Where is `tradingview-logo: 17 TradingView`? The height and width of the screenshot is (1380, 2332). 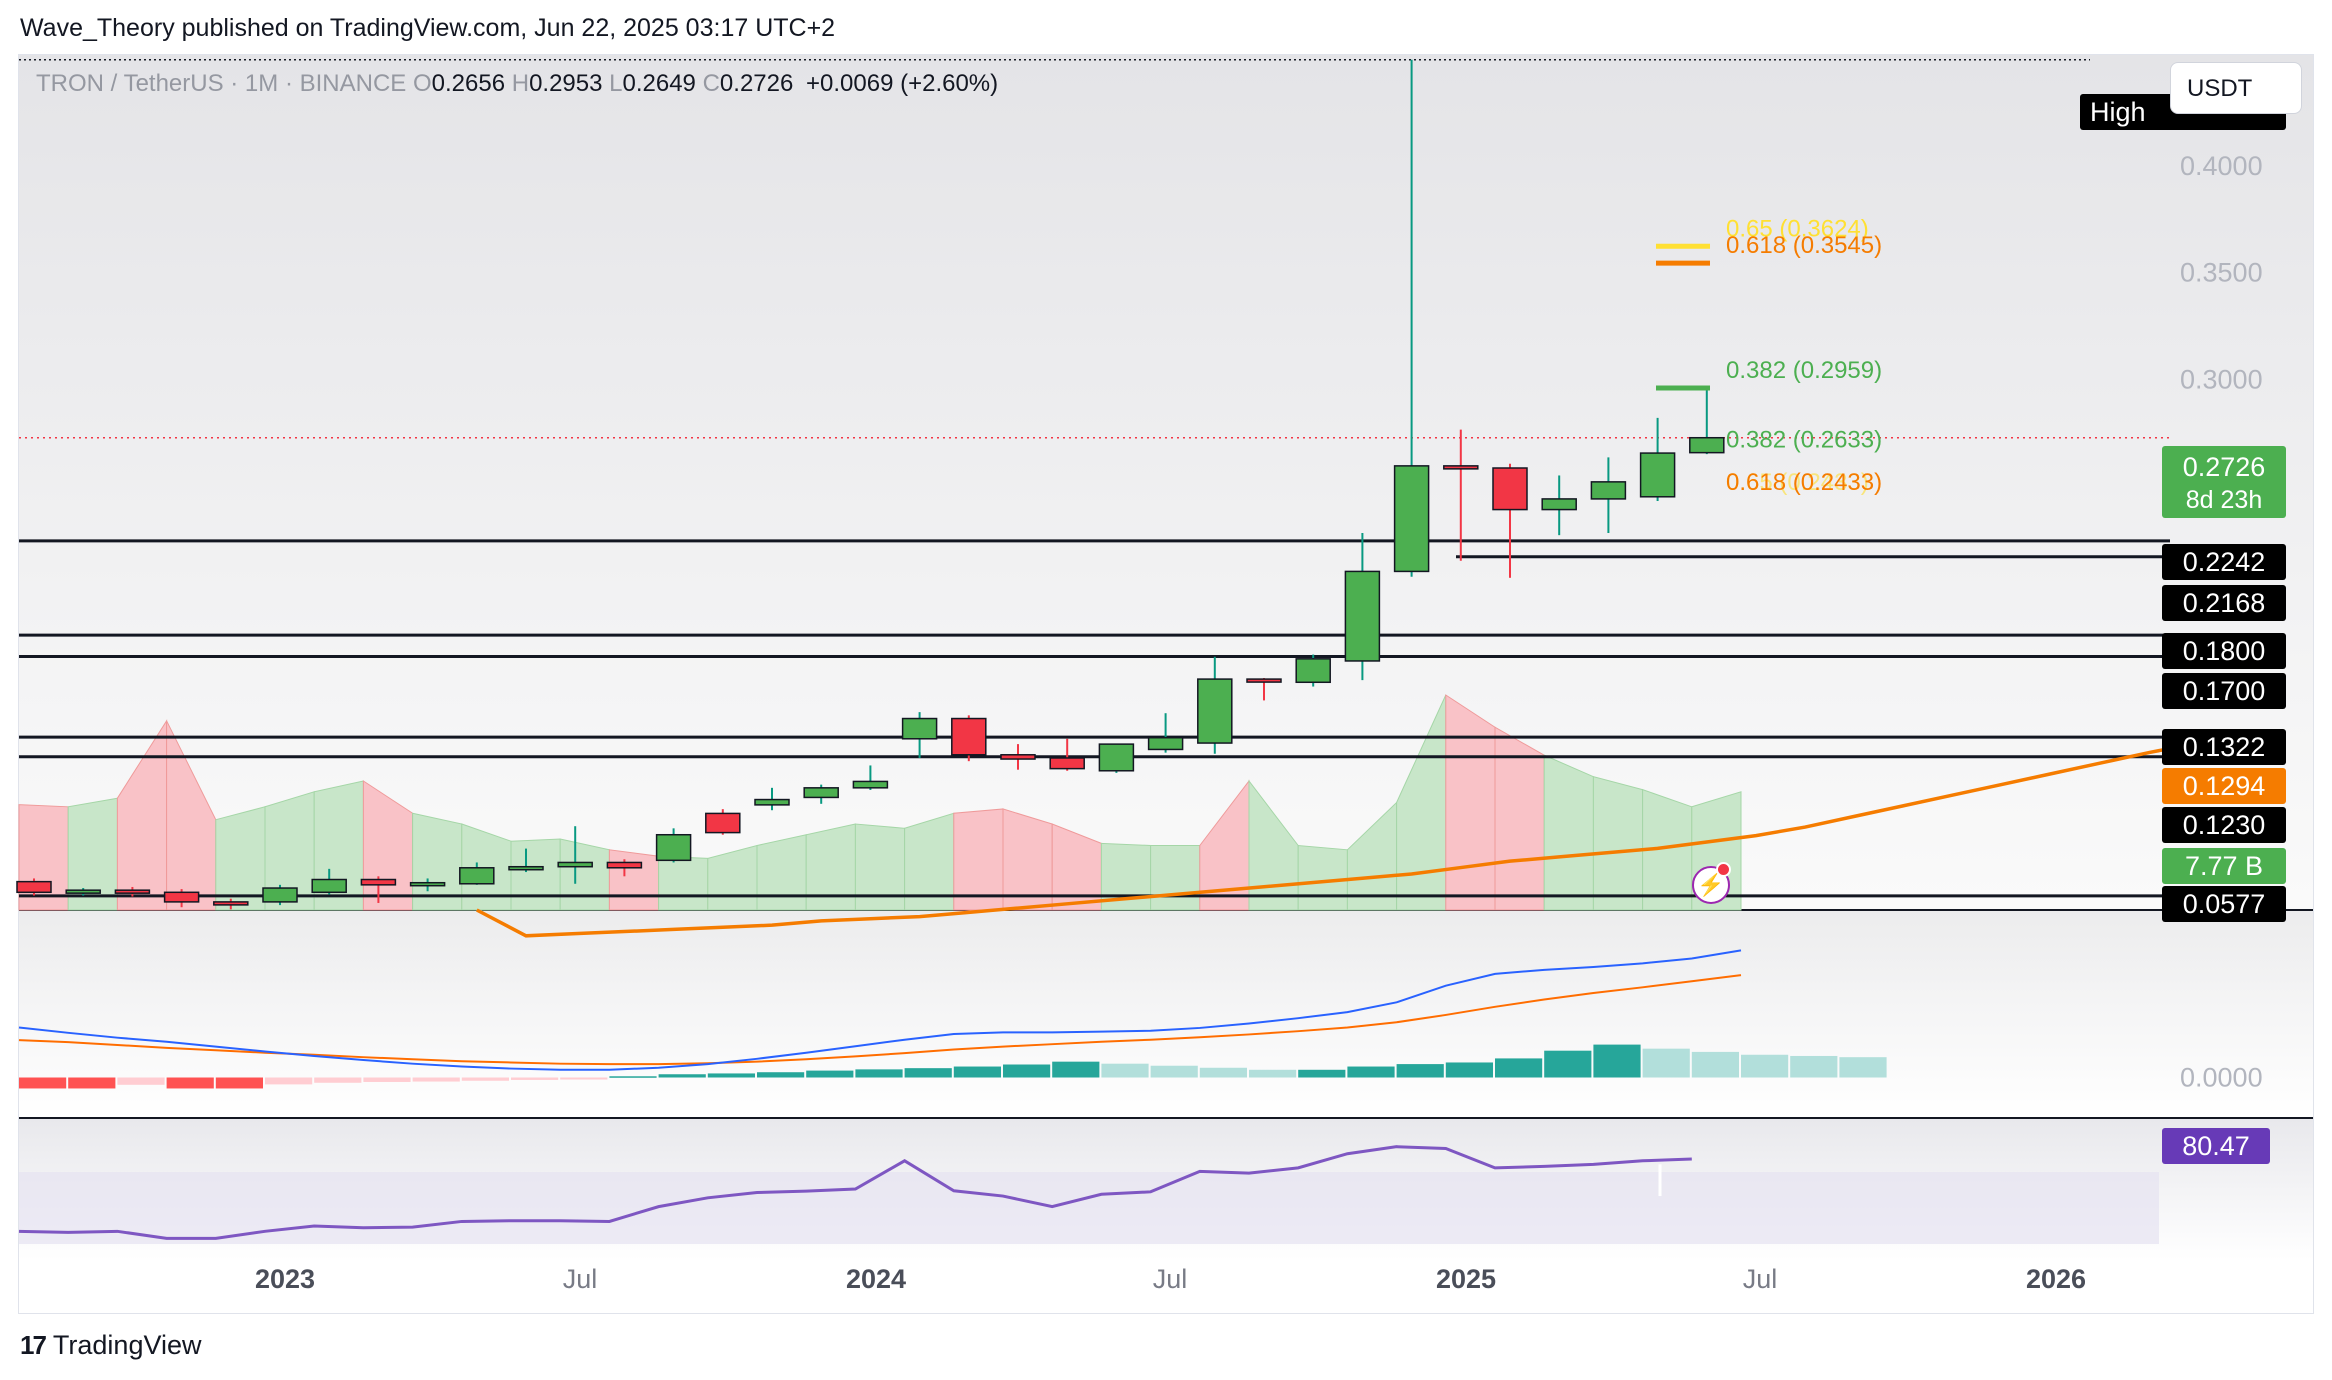
tradingview-logo: 17 TradingView is located at coordinates (111, 1345).